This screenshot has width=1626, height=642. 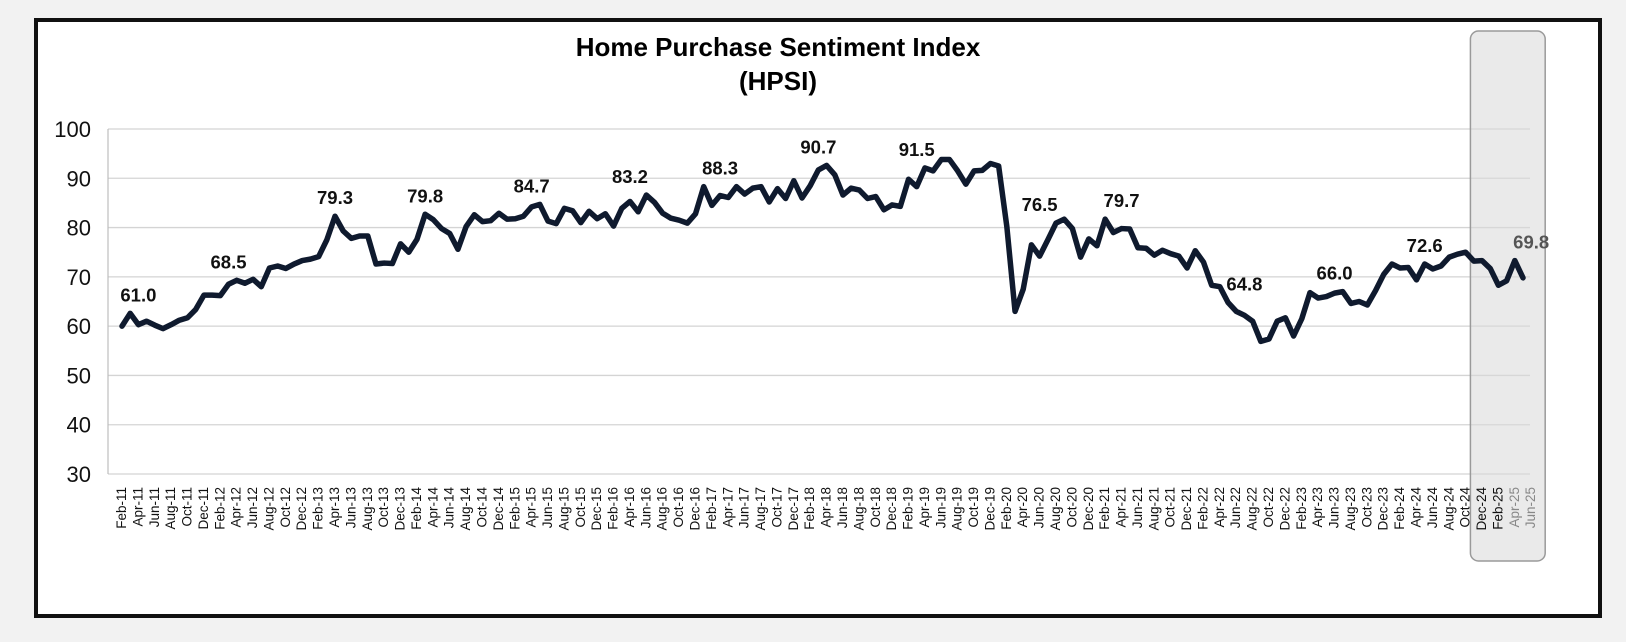 What do you see at coordinates (1104, 508) in the screenshot?
I see `x-tick-label: Feb-21` at bounding box center [1104, 508].